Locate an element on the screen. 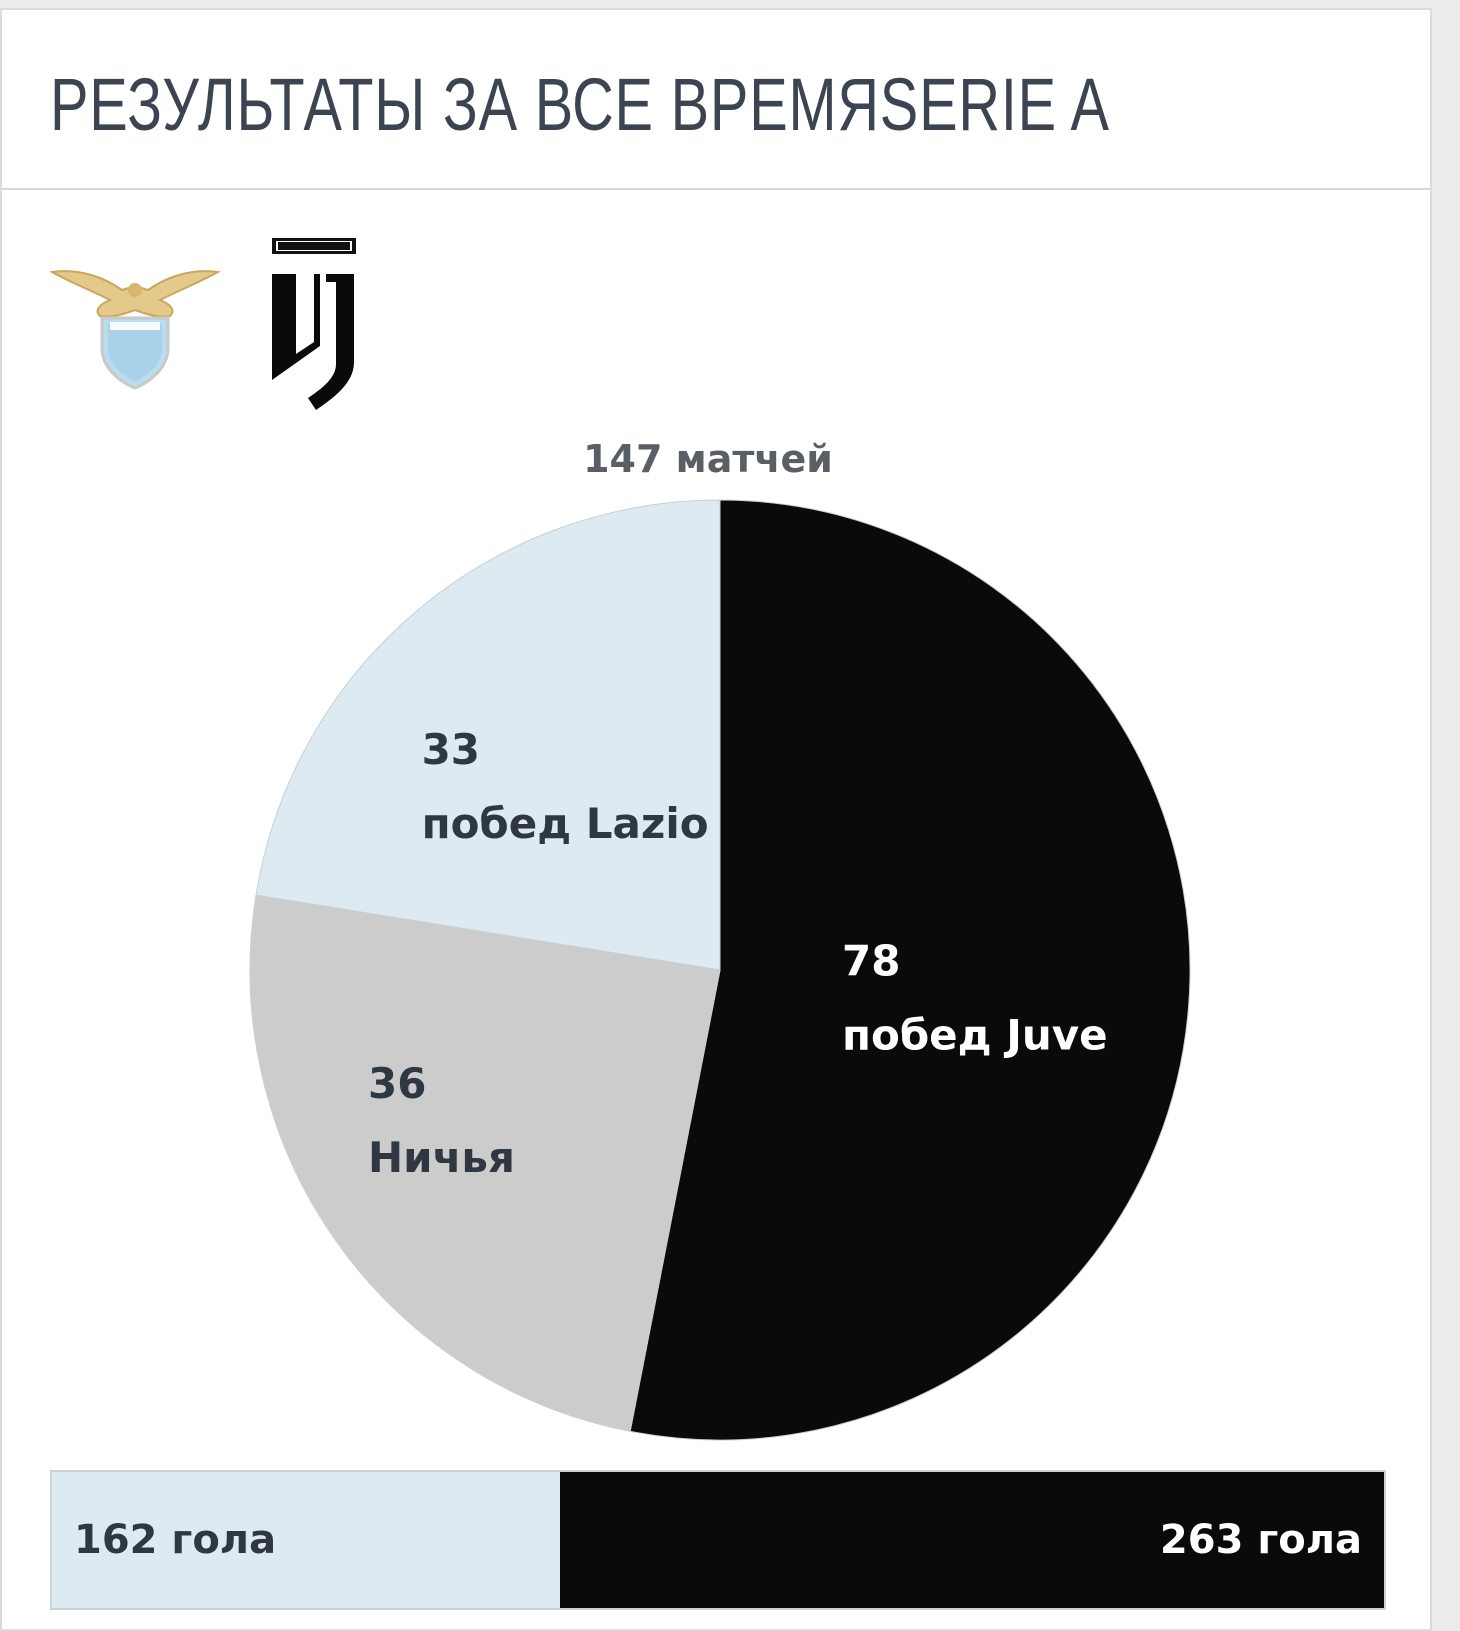  juve-goals-segment: 263 гола is located at coordinates (971, 1540).